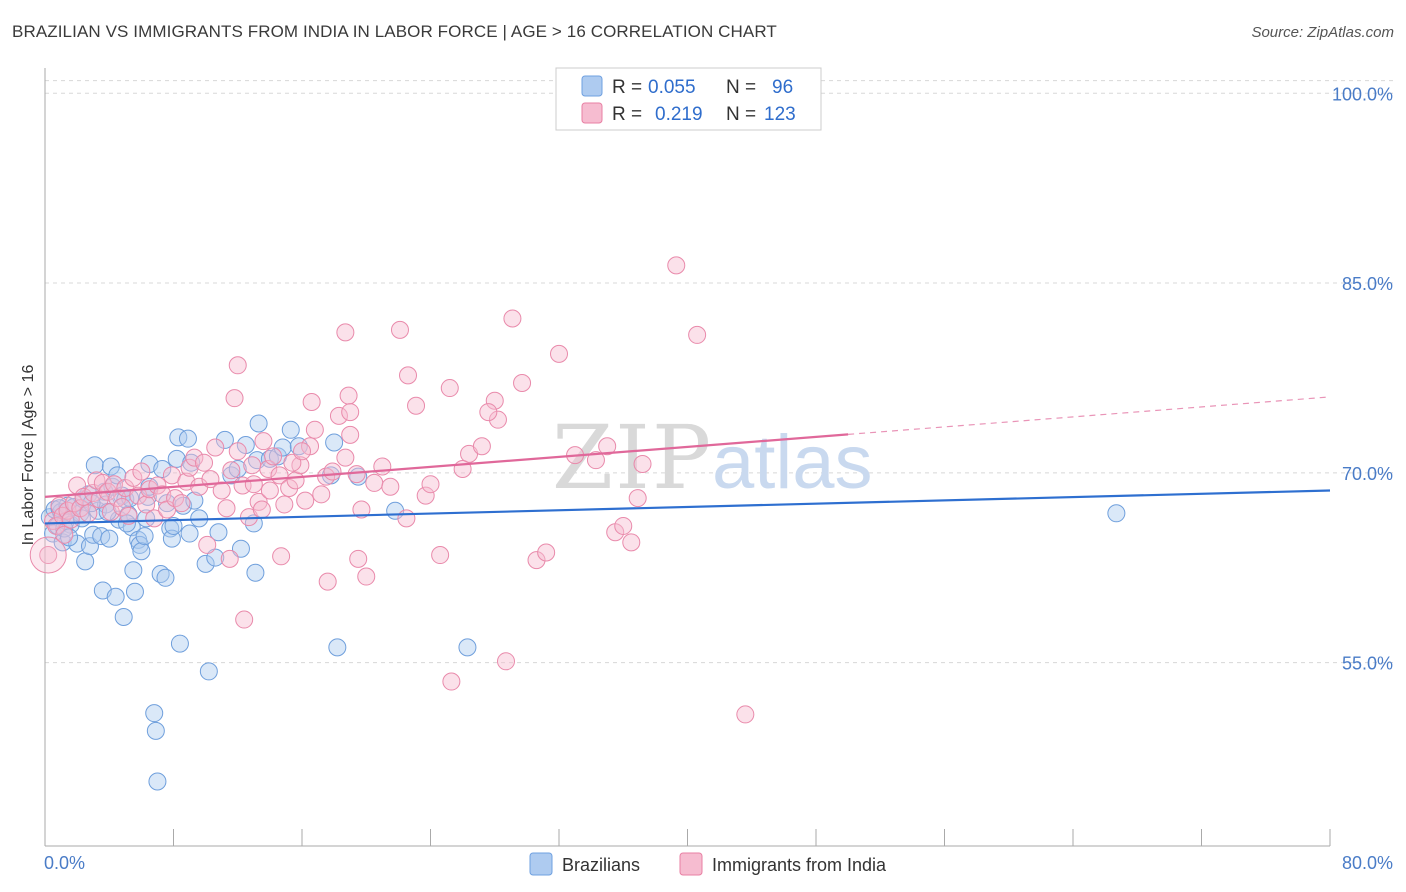  Describe the element at coordinates (1367, 863) in the screenshot. I see `x-tick-label-right: 80.0%` at that location.